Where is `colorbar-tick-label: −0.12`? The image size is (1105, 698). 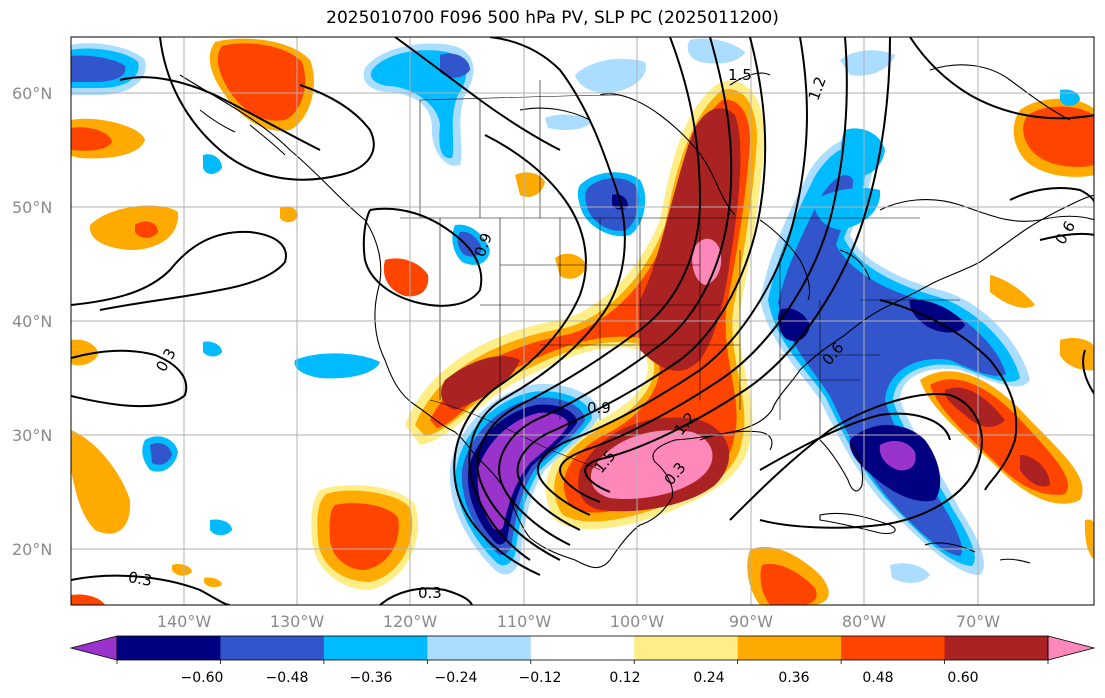
colorbar-tick-label: −0.12 is located at coordinates (540, 678).